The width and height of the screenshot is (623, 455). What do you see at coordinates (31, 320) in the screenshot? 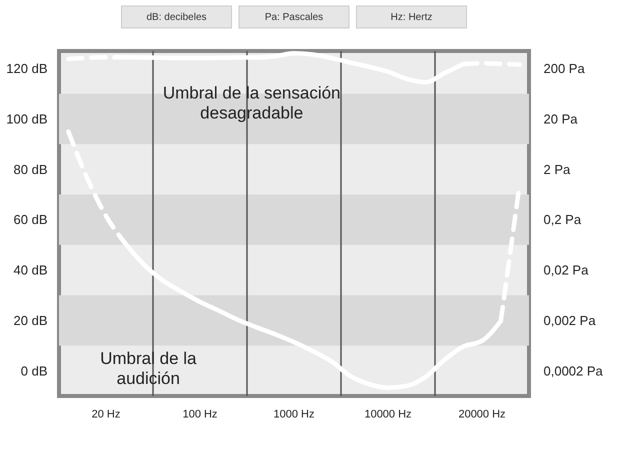
I see `y-tick-label: 20 dB` at bounding box center [31, 320].